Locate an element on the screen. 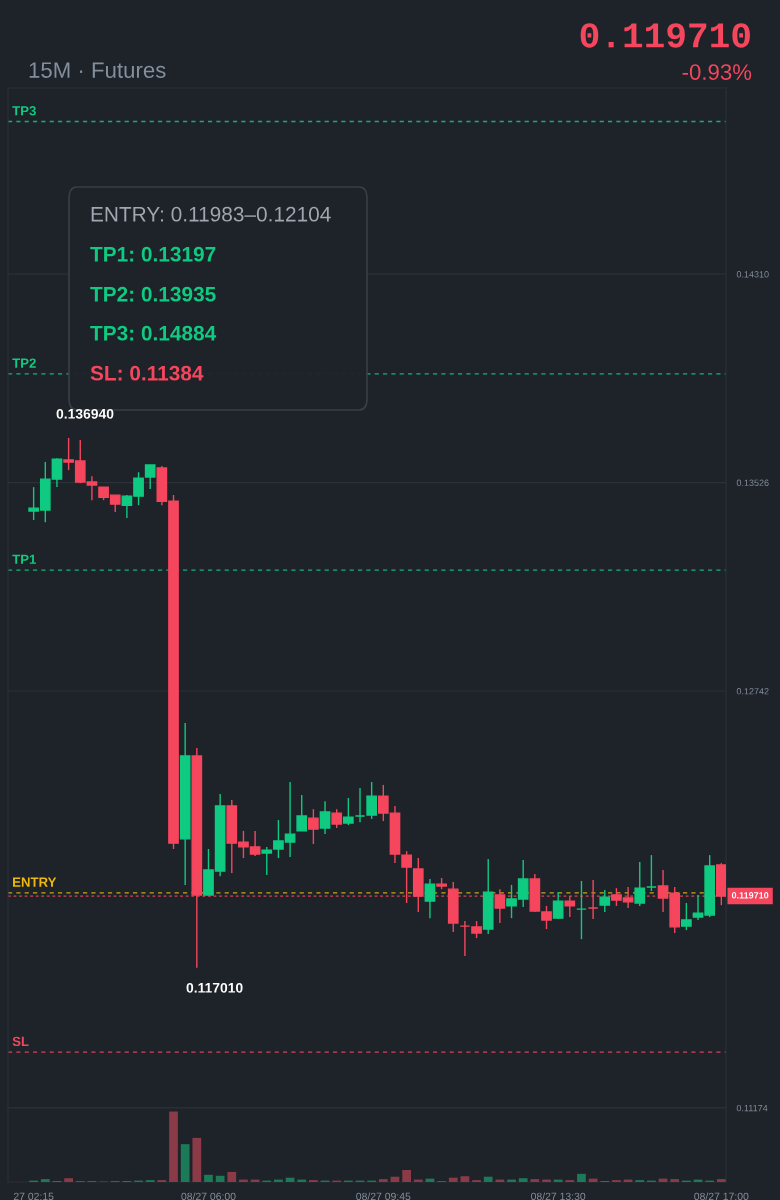 Image resolution: width=780 pixels, height=1200 pixels. x-tick-label: 08/27 17:00 is located at coordinates (721, 1196).